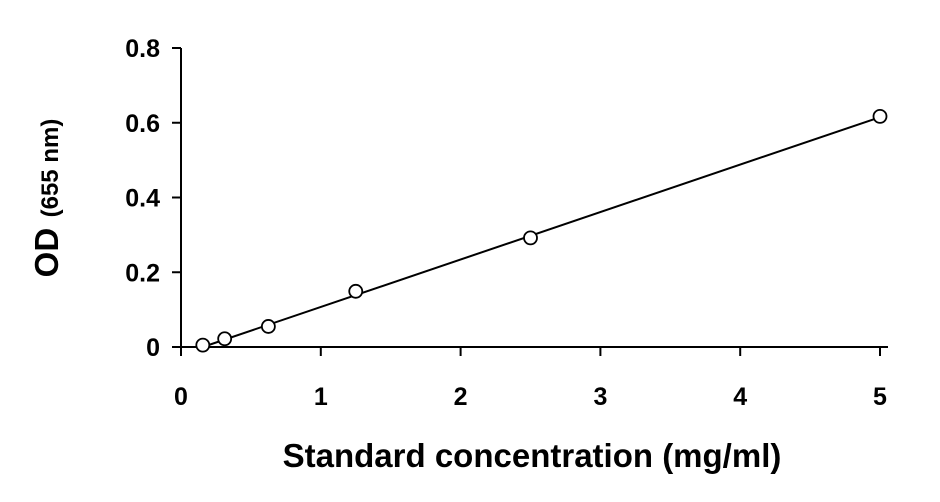  Describe the element at coordinates (532, 455) in the screenshot. I see `x-axis-title: Standard concentration (mg/ml)` at that location.